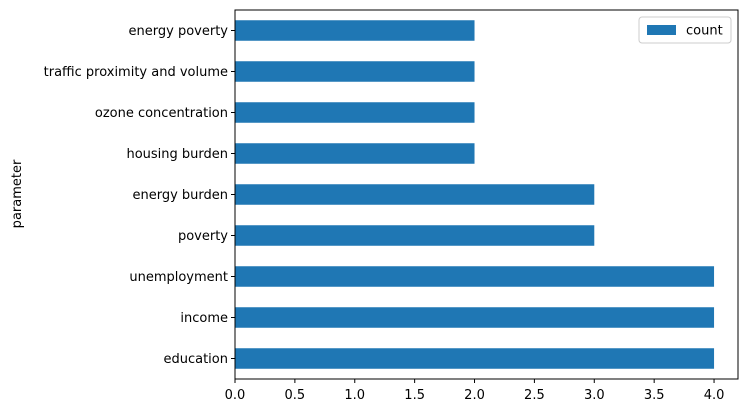 The width and height of the screenshot is (747, 417). Describe the element at coordinates (204, 318) in the screenshot. I see `y-tick-label: income` at that location.